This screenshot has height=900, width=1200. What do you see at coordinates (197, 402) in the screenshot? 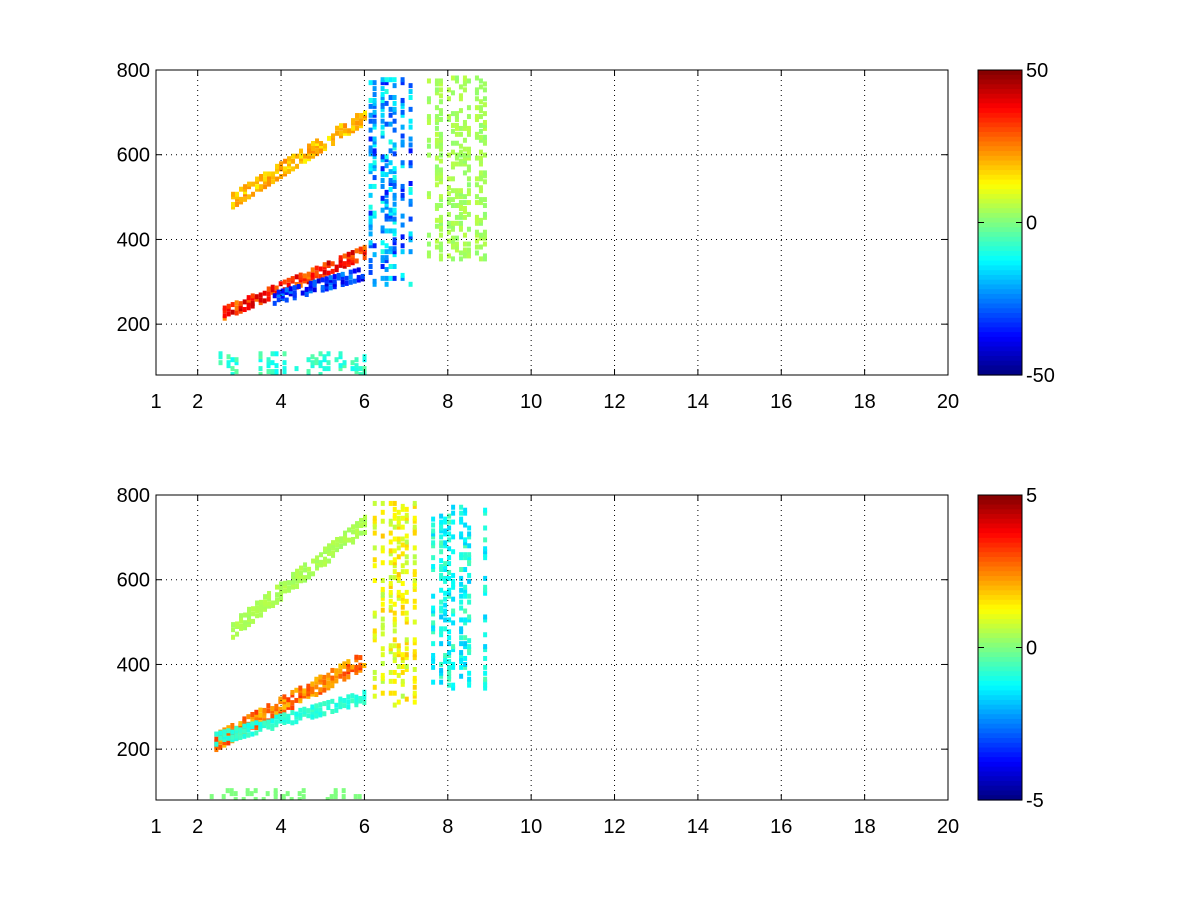
I see `x-tick-label: 2` at bounding box center [197, 402].